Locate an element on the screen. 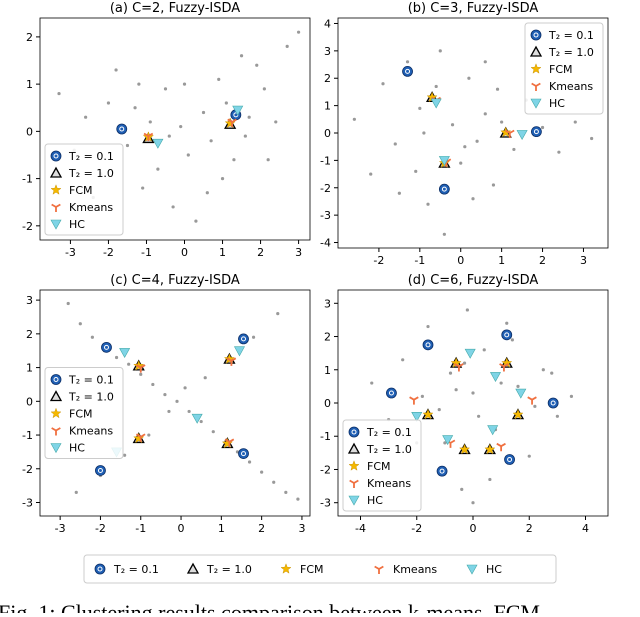  y-tick-label: -3 is located at coordinates (27, 503).